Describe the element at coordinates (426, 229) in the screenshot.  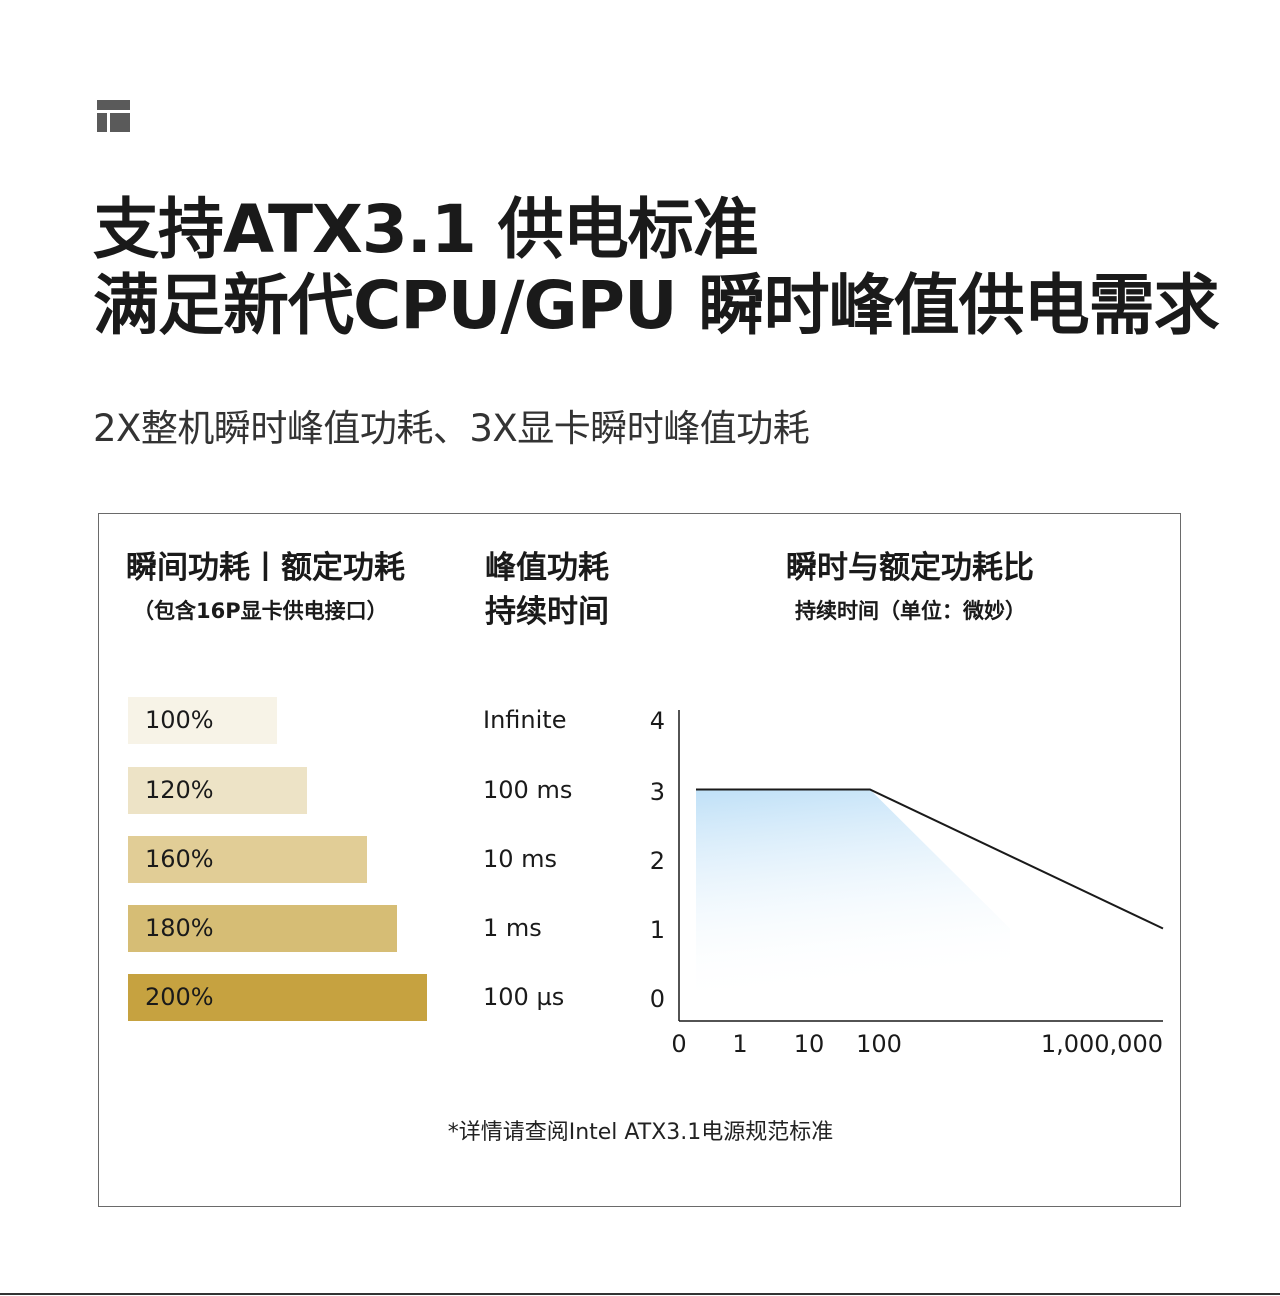
I see `title-line-1: 支持ATX3.1 供电标准` at that location.